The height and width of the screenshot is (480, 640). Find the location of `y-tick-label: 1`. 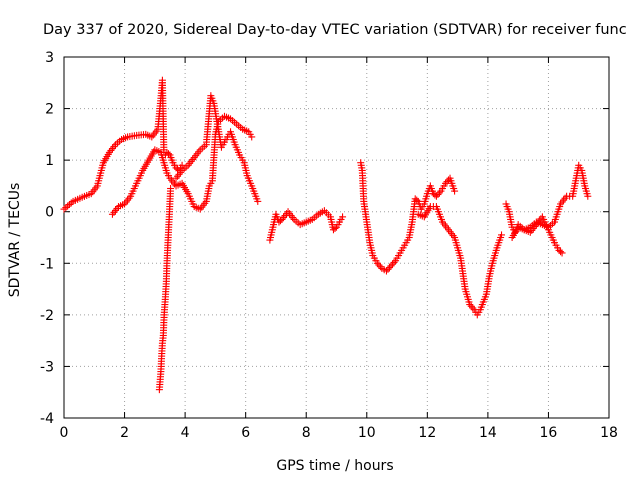

y-tick-label: 1 is located at coordinates (49, 161).